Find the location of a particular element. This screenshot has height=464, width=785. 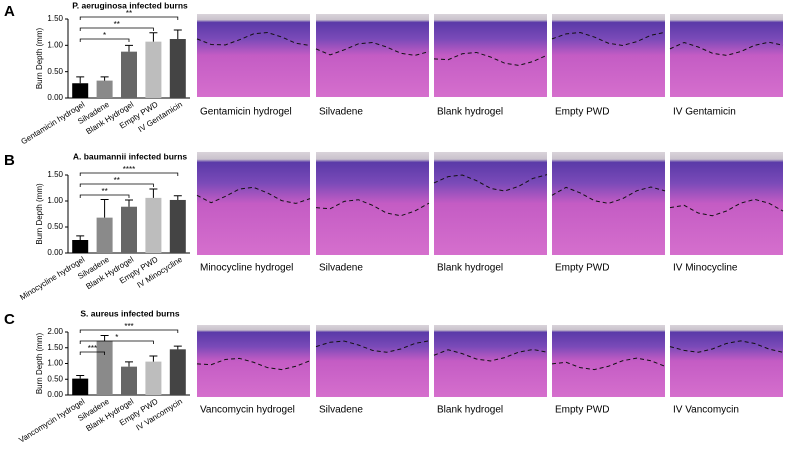

image-caption: Gentamicin hydrogel is located at coordinates (246, 112).